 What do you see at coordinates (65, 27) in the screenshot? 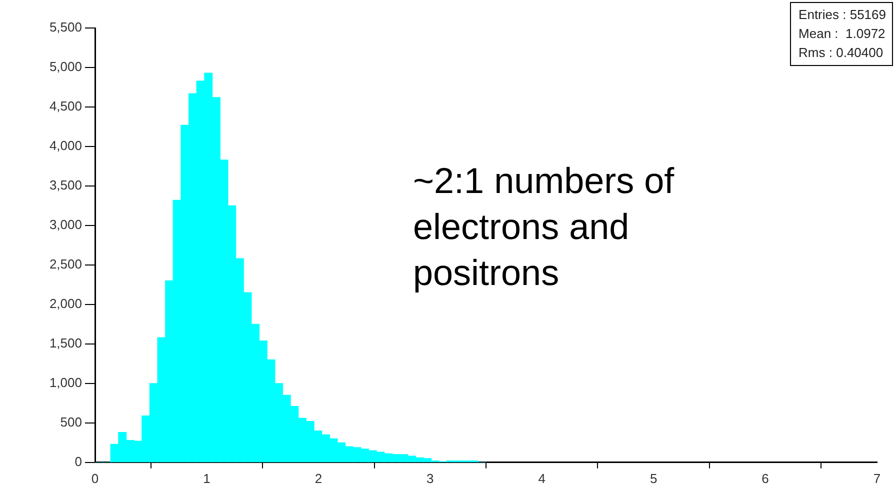
I see `y-tick-label: 5,500` at bounding box center [65, 27].